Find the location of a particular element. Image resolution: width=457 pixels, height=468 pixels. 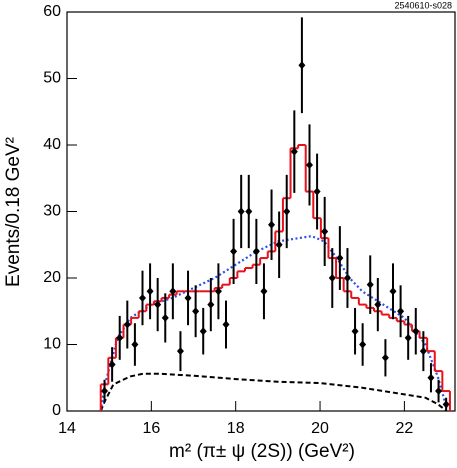

y-tick-label: 30 is located at coordinates (52, 211).